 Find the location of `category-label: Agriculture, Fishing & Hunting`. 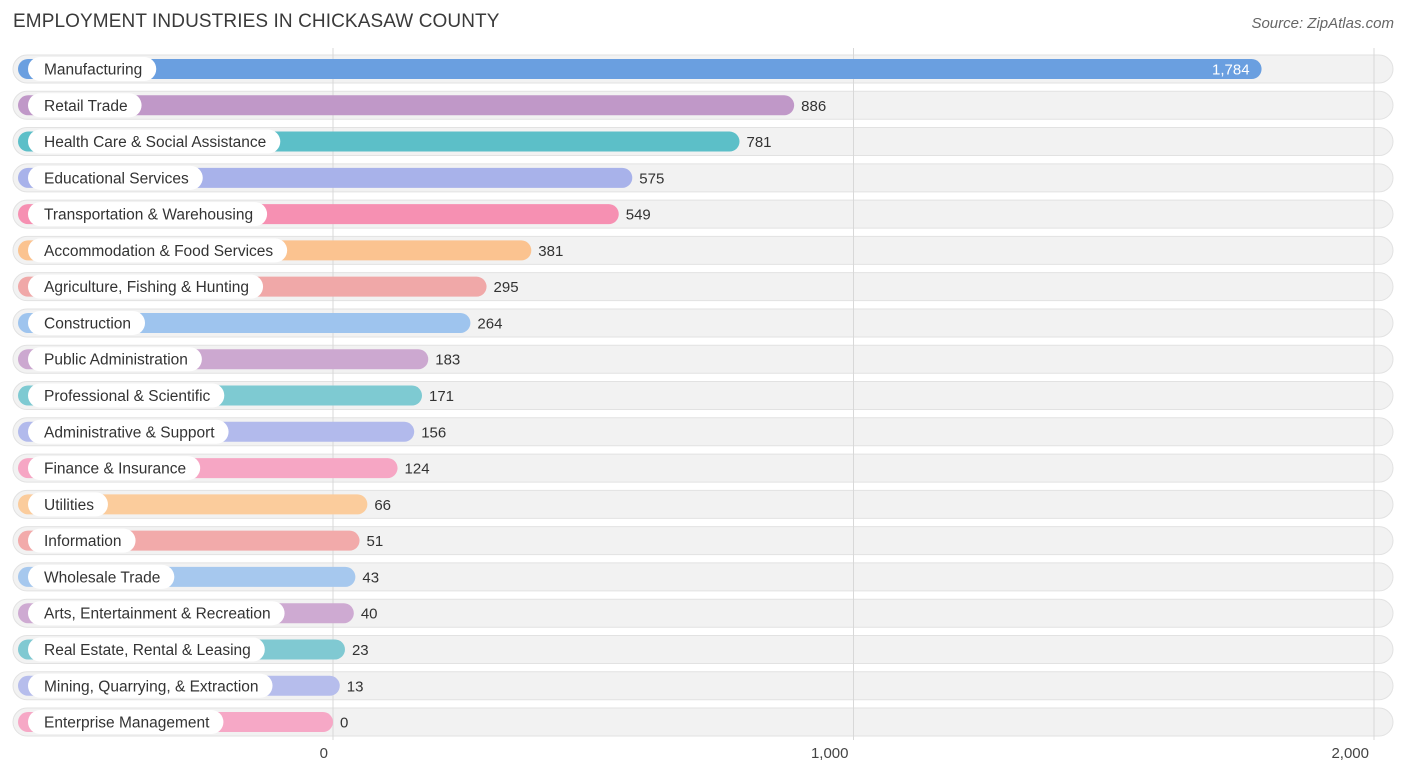

category-label: Agriculture, Fishing & Hunting is located at coordinates (146, 287).